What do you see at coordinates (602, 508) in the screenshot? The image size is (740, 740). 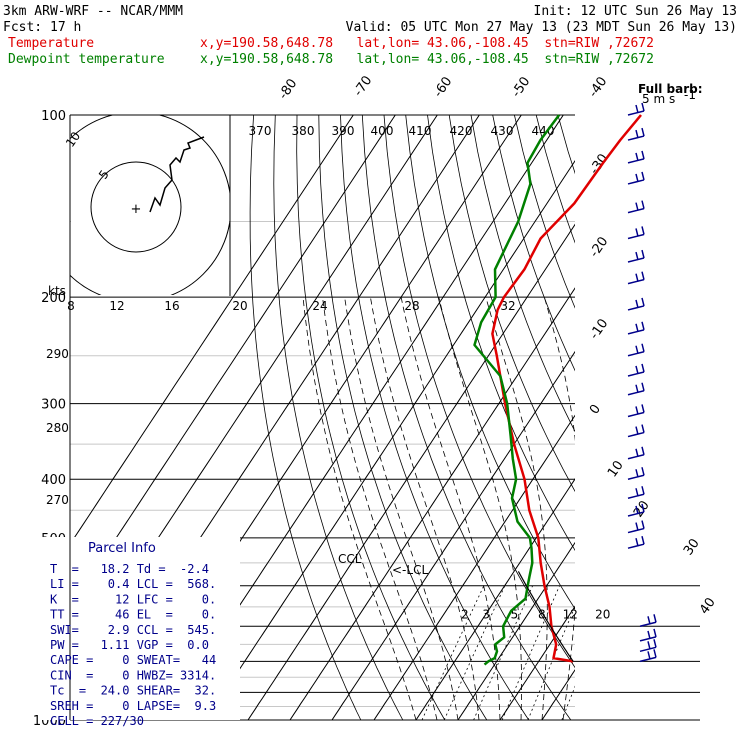 I see `moist-adiabat` at bounding box center [602, 508].